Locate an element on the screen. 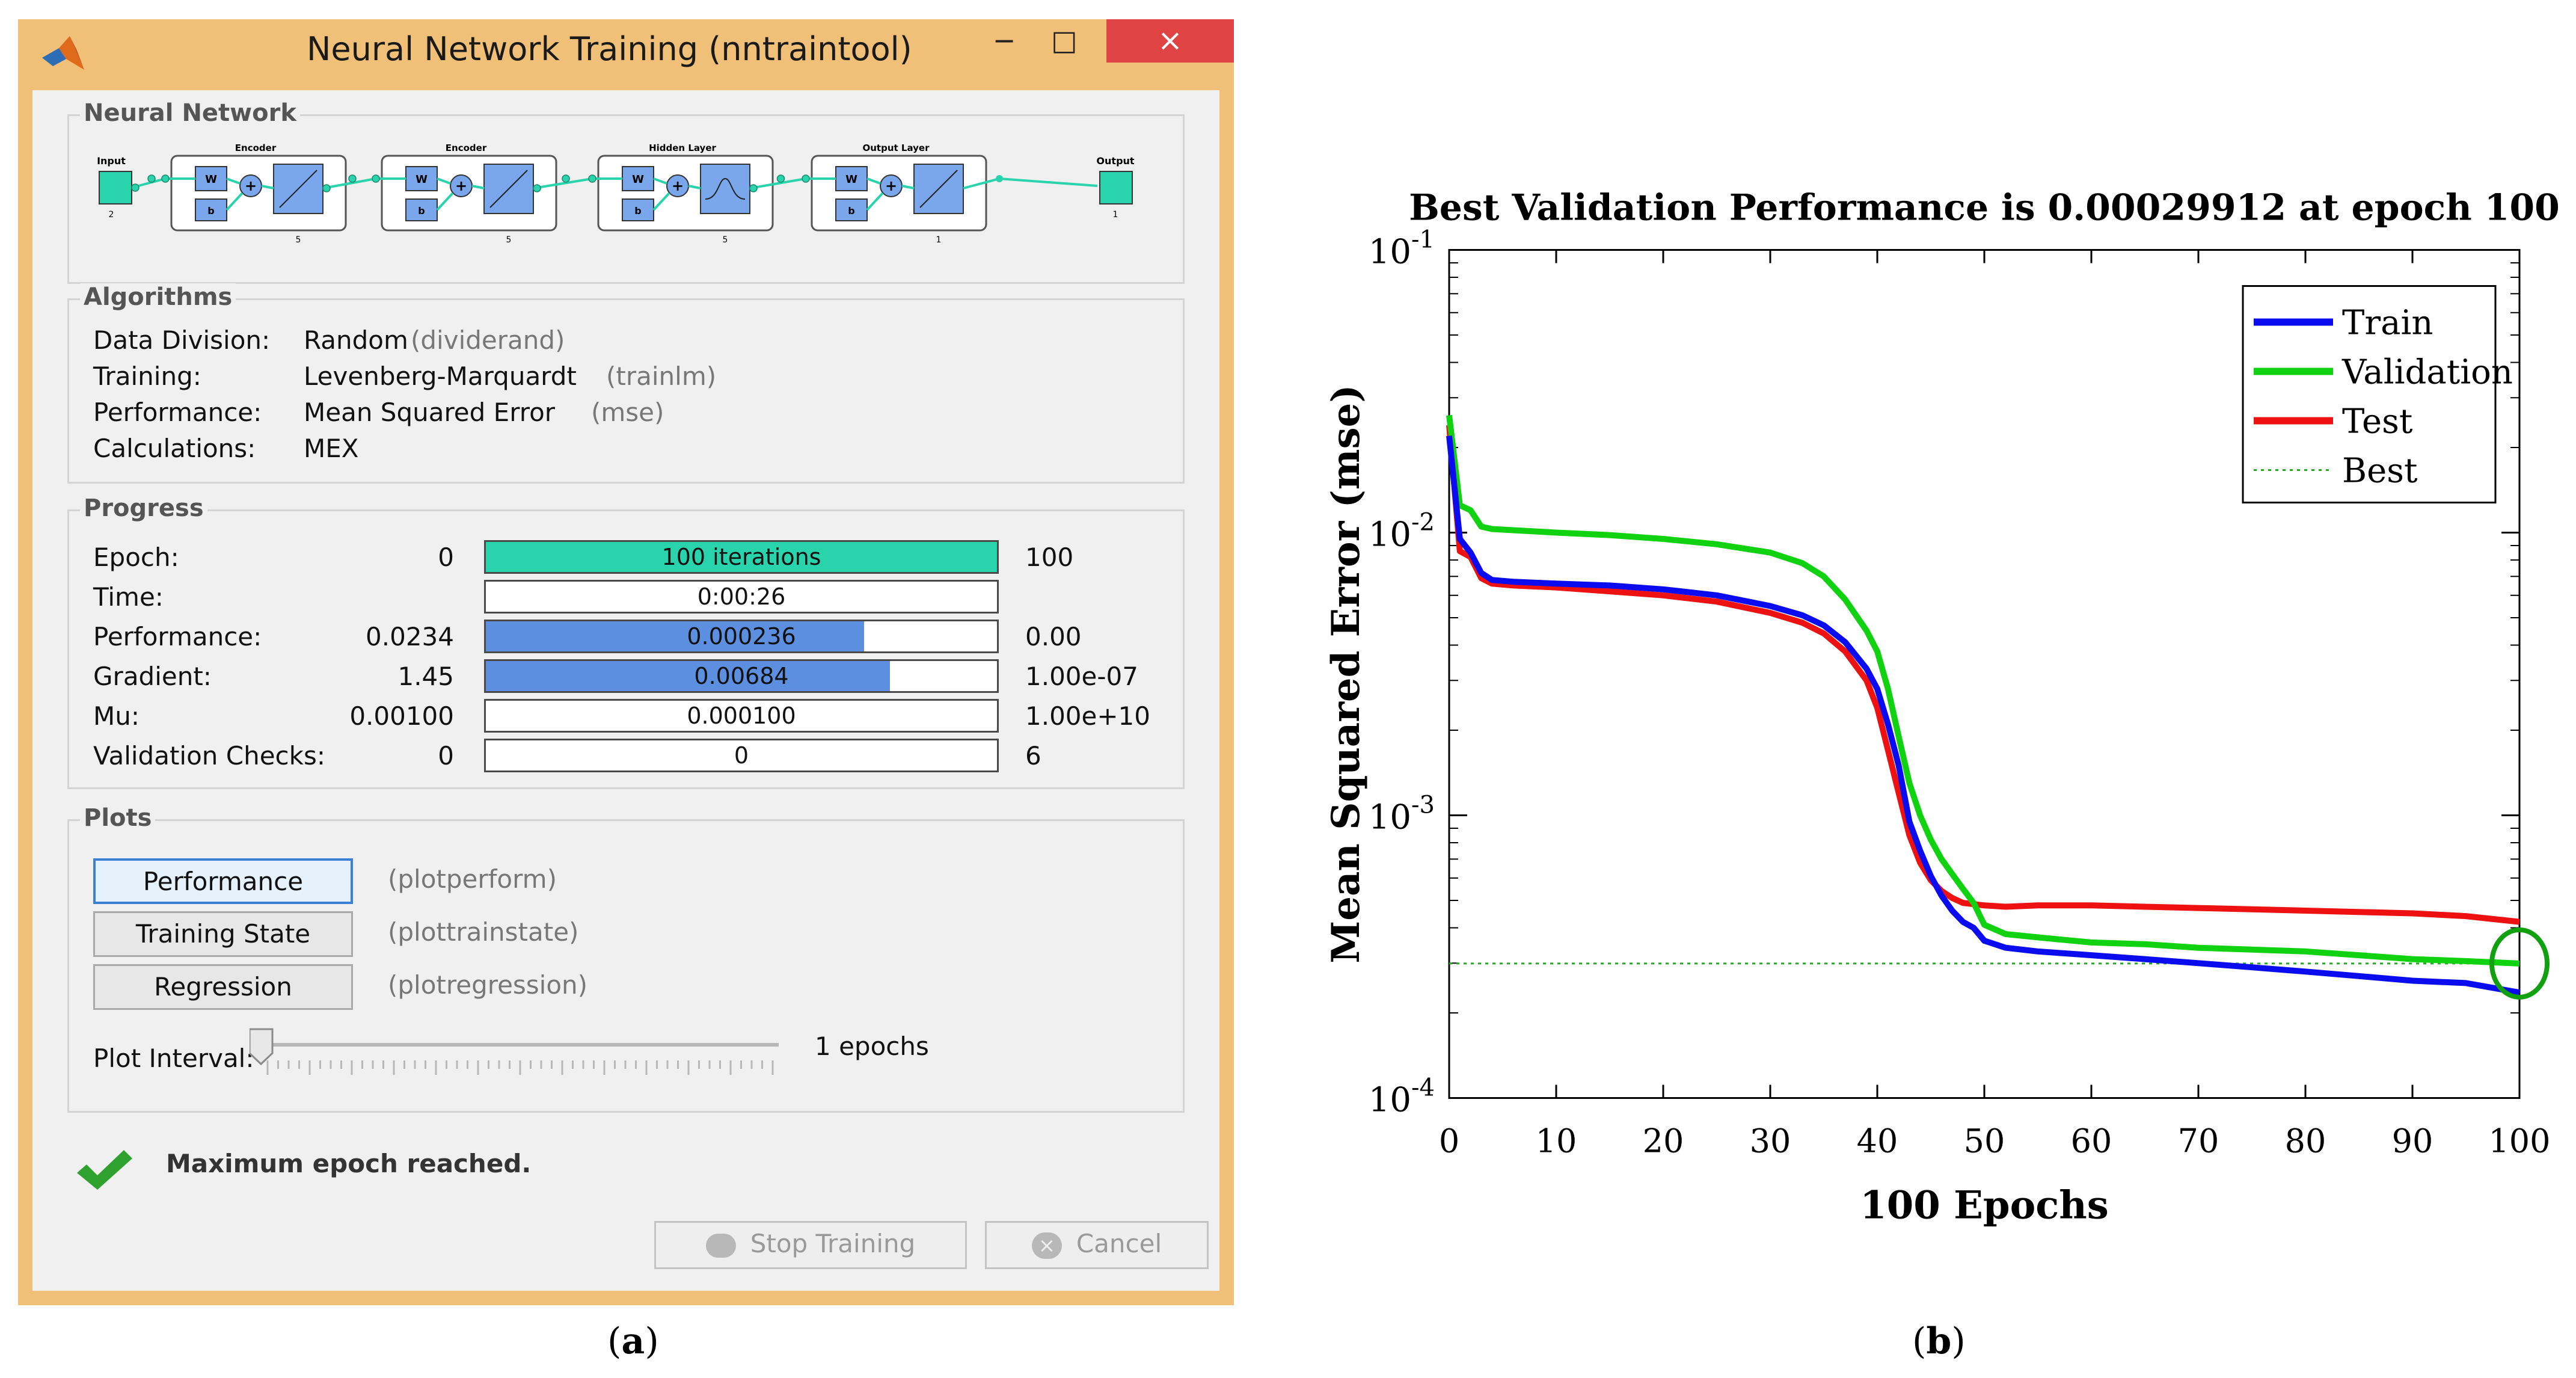 Image resolution: width=2576 pixels, height=1378 pixels. progress-label: Performance: is located at coordinates (177, 636).